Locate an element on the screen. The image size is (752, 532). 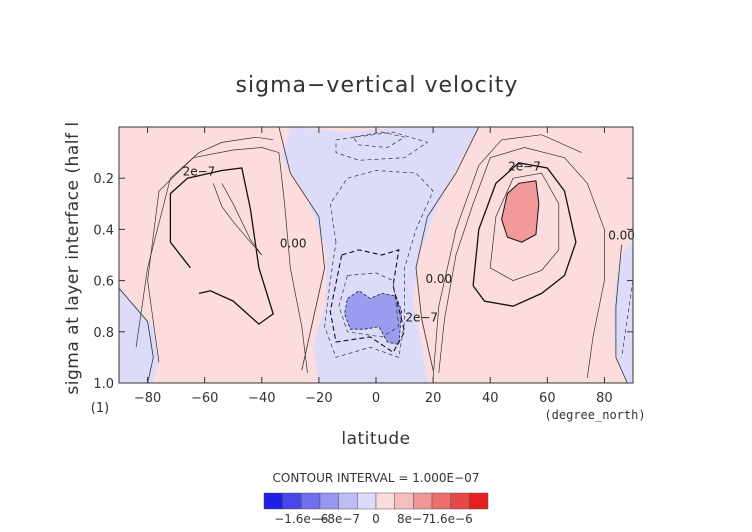
x-tick-label: 0 is located at coordinates (376, 398).